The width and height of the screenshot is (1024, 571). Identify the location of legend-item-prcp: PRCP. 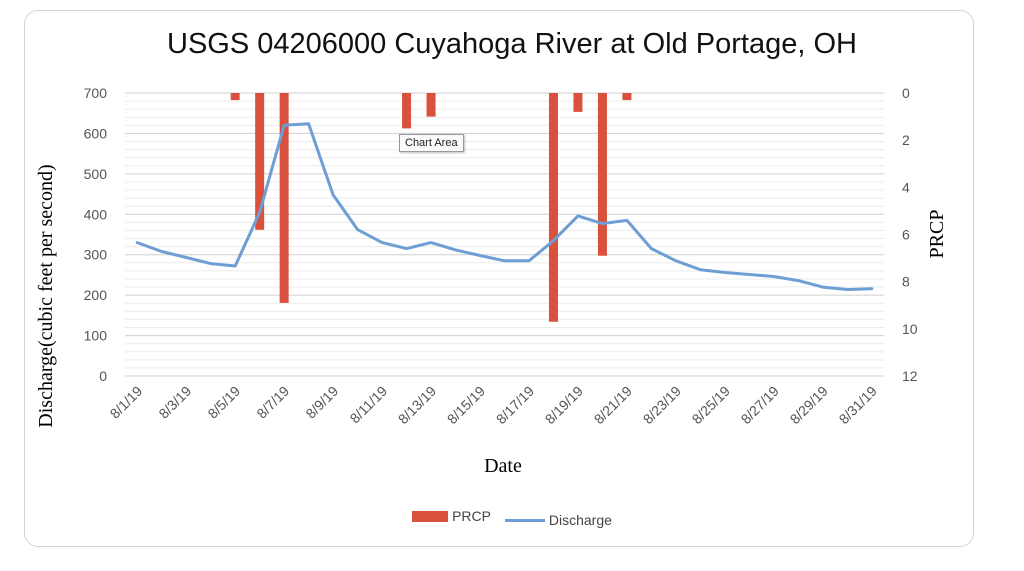
(451, 516).